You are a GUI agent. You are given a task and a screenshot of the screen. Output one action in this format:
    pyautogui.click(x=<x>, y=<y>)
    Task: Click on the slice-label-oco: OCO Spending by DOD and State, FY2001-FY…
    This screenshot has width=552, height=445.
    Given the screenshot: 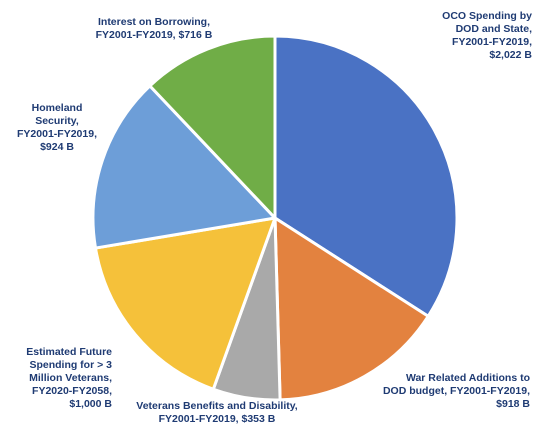 What is the action you would take?
    pyautogui.click(x=487, y=35)
    